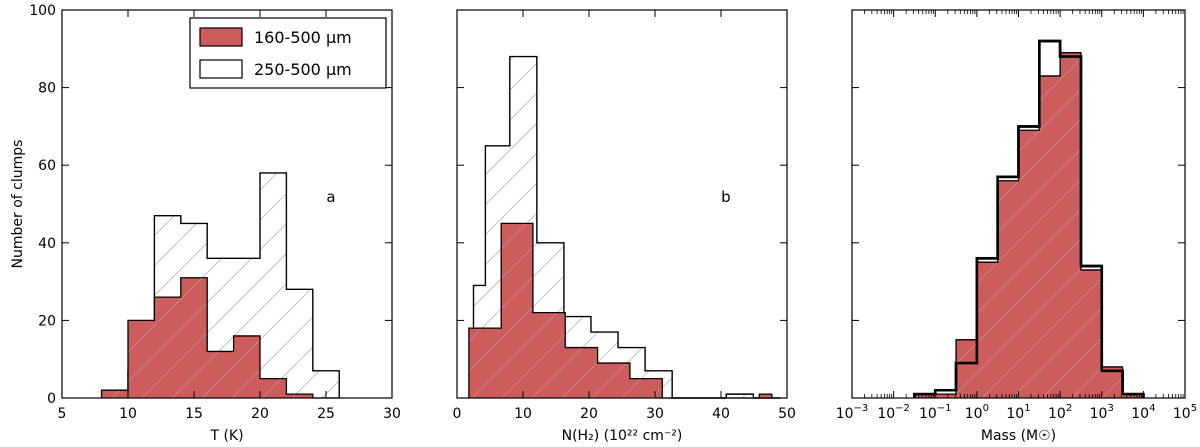  What do you see at coordinates (787, 414) in the screenshot?
I see `x-tick-label: 50` at bounding box center [787, 414].